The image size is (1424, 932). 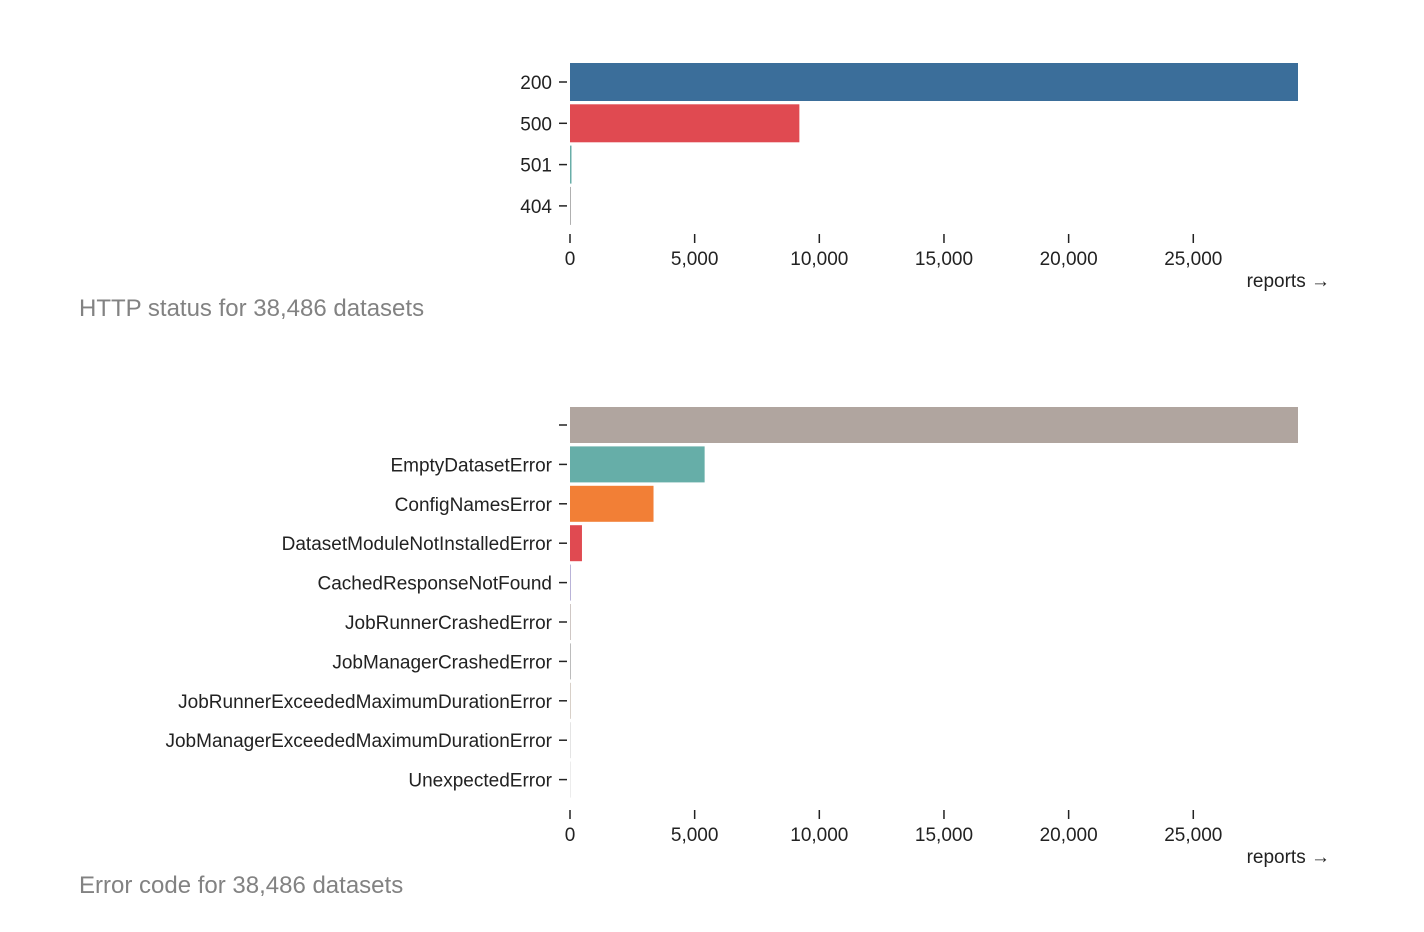 What do you see at coordinates (570, 835) in the screenshot?
I see `chart-2-xtick-label-0: 0` at bounding box center [570, 835].